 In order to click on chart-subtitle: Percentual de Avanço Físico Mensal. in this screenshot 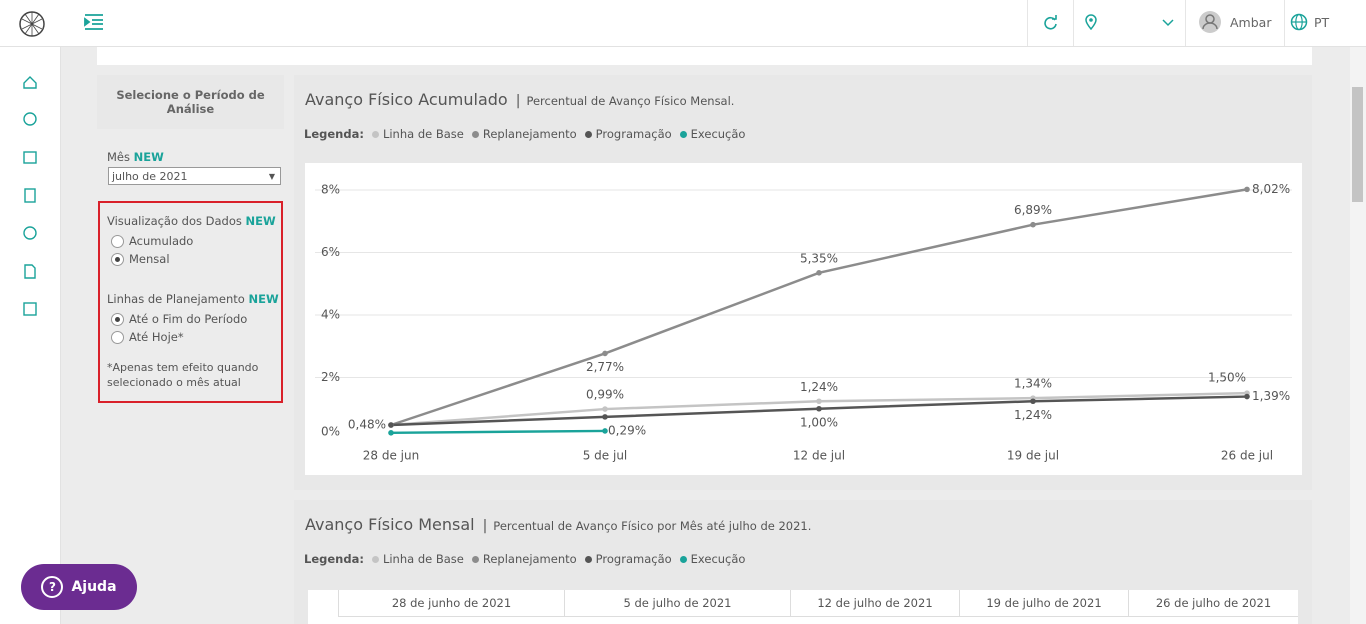, I will do `click(630, 101)`.